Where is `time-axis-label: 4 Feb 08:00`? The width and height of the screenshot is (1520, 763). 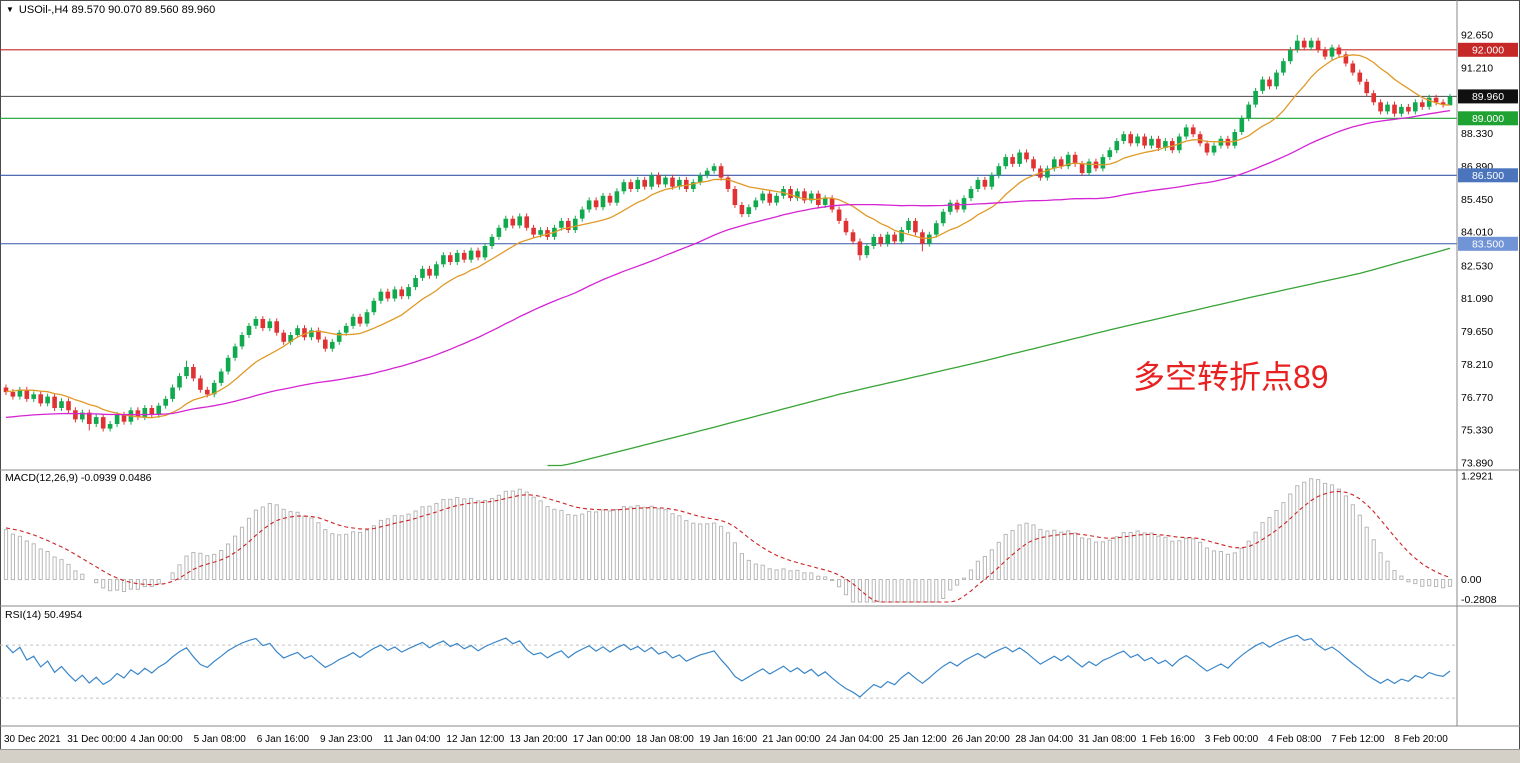 time-axis-label: 4 Feb 08:00 is located at coordinates (1295, 739).